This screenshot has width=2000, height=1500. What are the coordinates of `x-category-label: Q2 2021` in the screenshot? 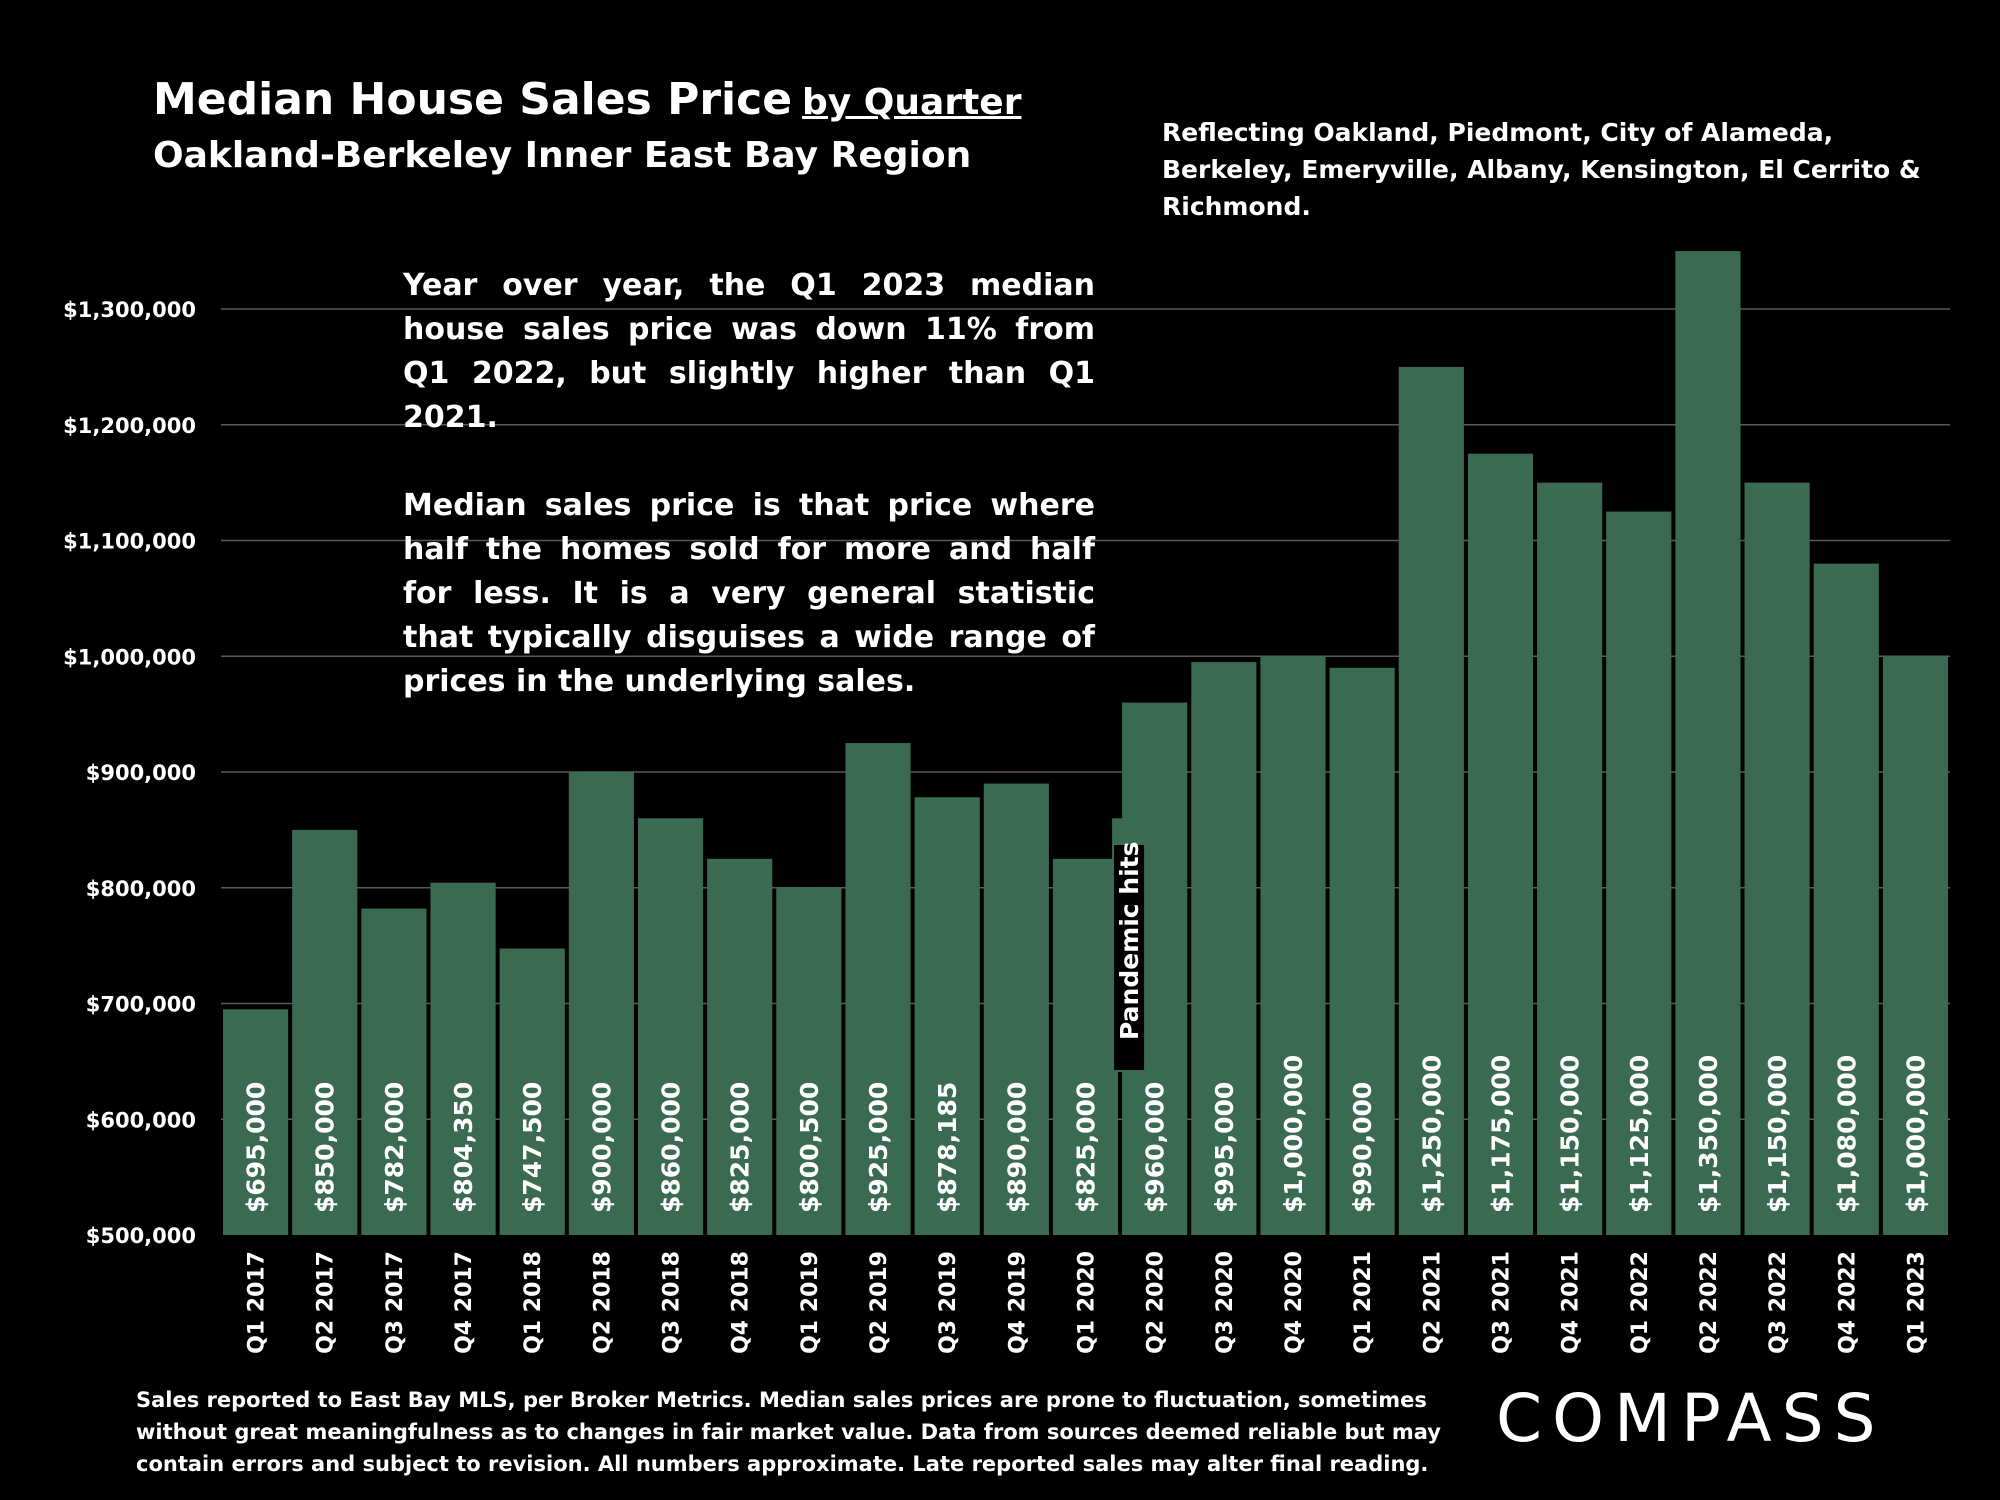 It's located at (1432, 1302).